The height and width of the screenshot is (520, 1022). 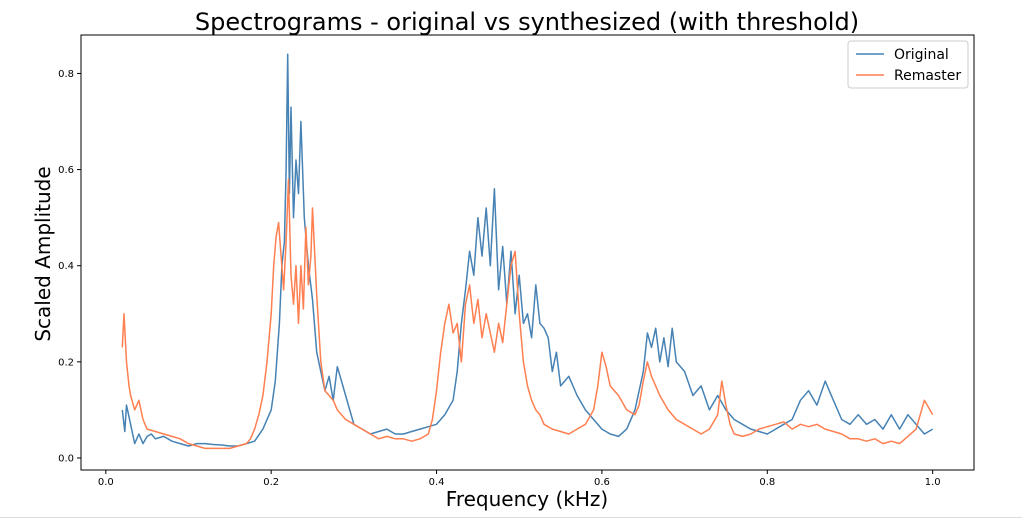 What do you see at coordinates (43, 253) in the screenshot?
I see `y-axis-label: Scaled Amplitude` at bounding box center [43, 253].